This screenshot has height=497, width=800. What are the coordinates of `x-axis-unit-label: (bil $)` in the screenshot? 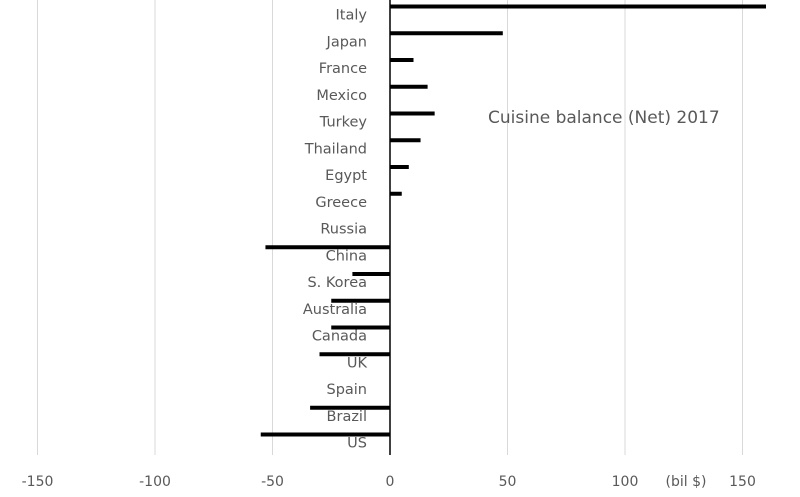 It's located at (686, 482).